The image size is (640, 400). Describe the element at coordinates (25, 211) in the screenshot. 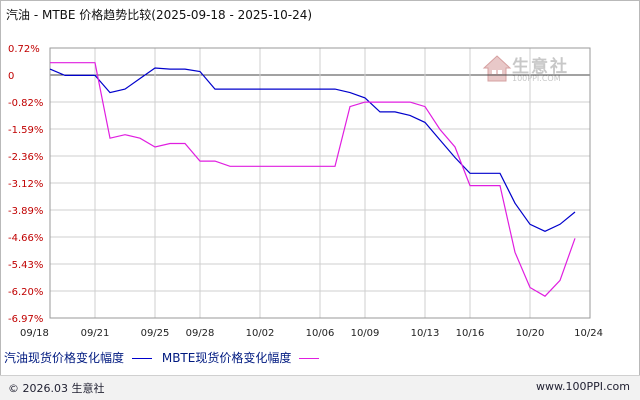

I see `y-tick-label: -3.89%` at that location.